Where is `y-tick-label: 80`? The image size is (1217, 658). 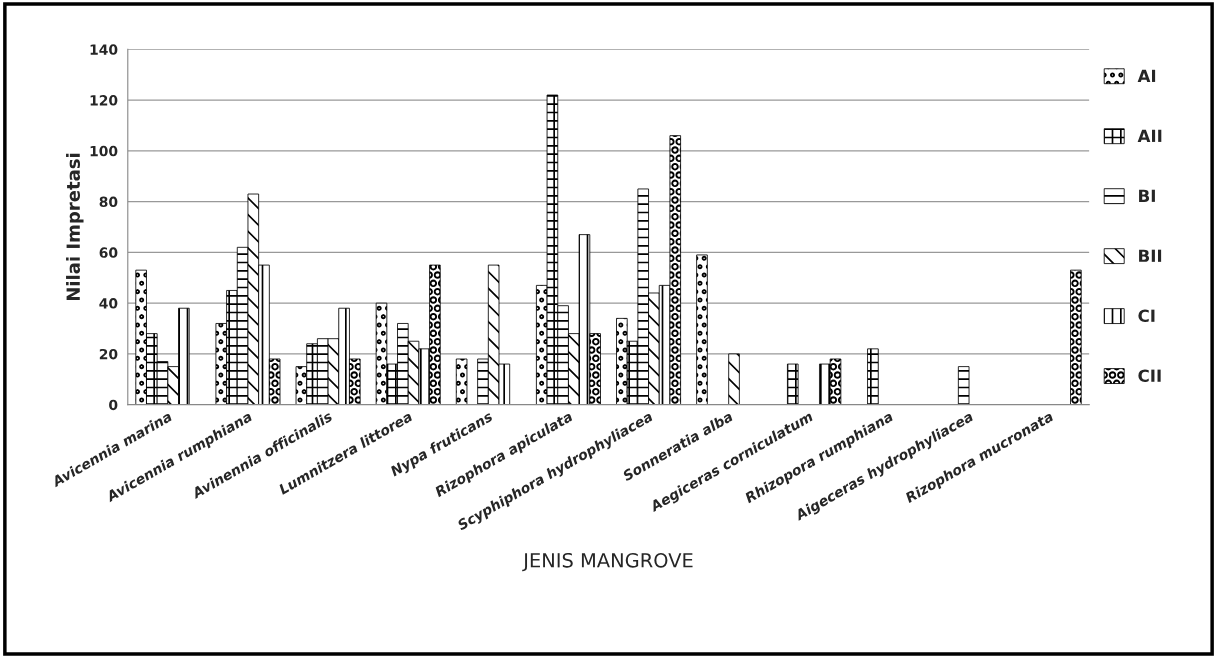
y-tick-label: 80 is located at coordinates (108, 202).